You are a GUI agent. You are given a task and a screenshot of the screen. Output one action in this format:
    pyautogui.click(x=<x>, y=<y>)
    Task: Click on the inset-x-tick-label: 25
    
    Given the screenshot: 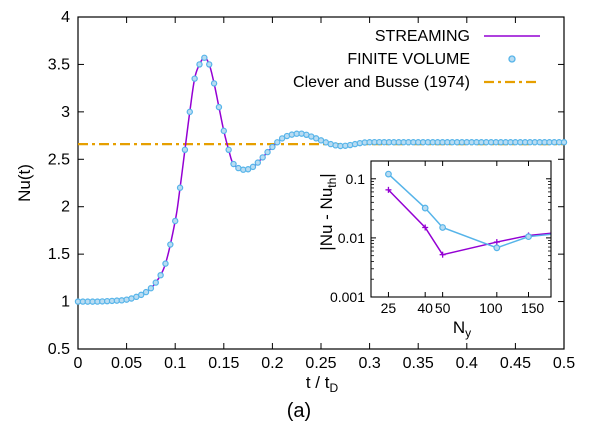 What is the action you would take?
    pyautogui.click(x=389, y=308)
    